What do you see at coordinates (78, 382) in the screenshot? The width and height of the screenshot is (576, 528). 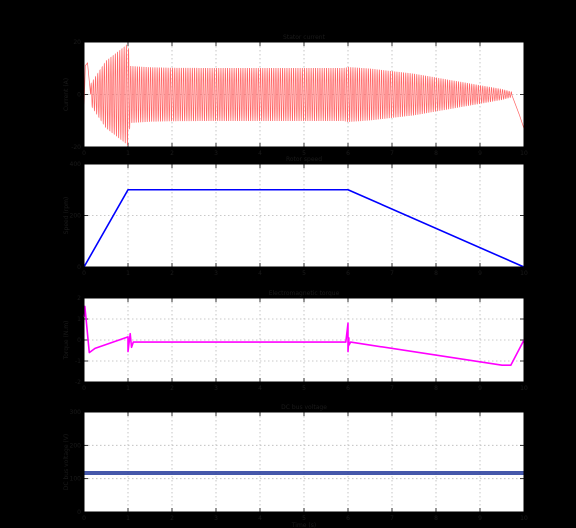 I see `y-tick-label: -2` at bounding box center [78, 382].